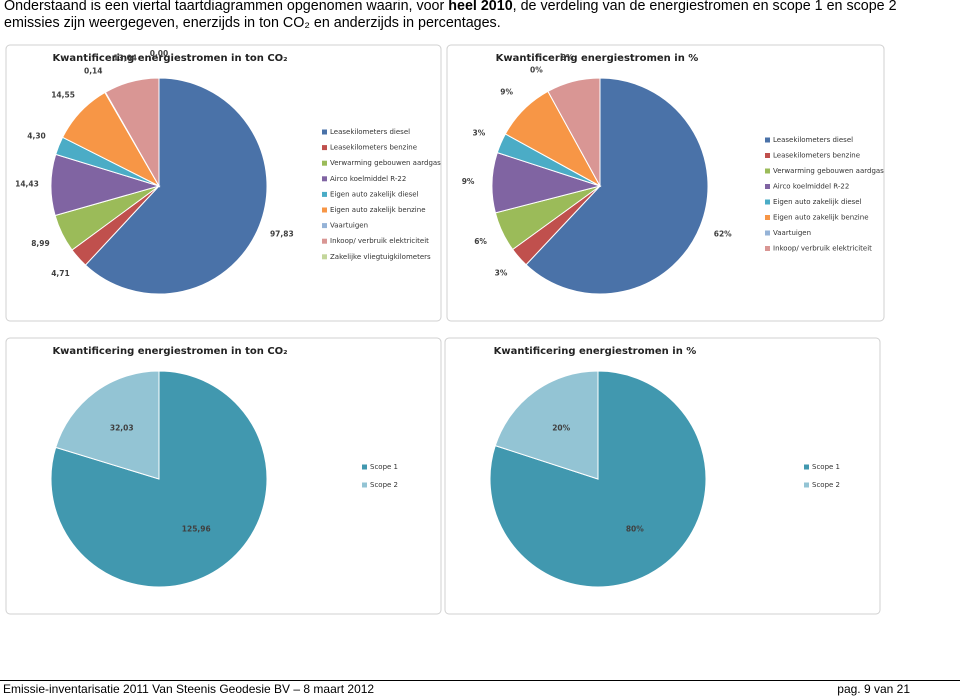 The height and width of the screenshot is (696, 960). What do you see at coordinates (536, 69) in the screenshot?
I see `data-label: 0%` at bounding box center [536, 69].